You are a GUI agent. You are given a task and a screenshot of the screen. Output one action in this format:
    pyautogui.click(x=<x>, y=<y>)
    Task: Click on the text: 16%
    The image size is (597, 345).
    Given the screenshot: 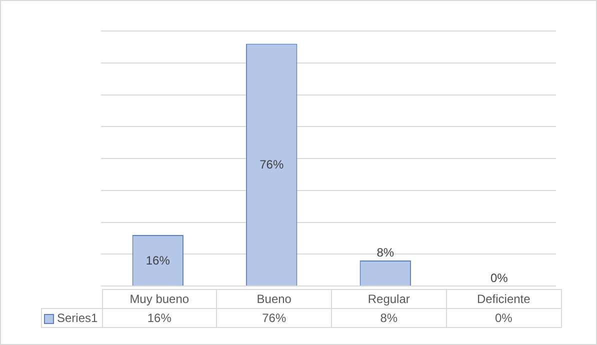 What is the action you would take?
    pyautogui.click(x=158, y=260)
    